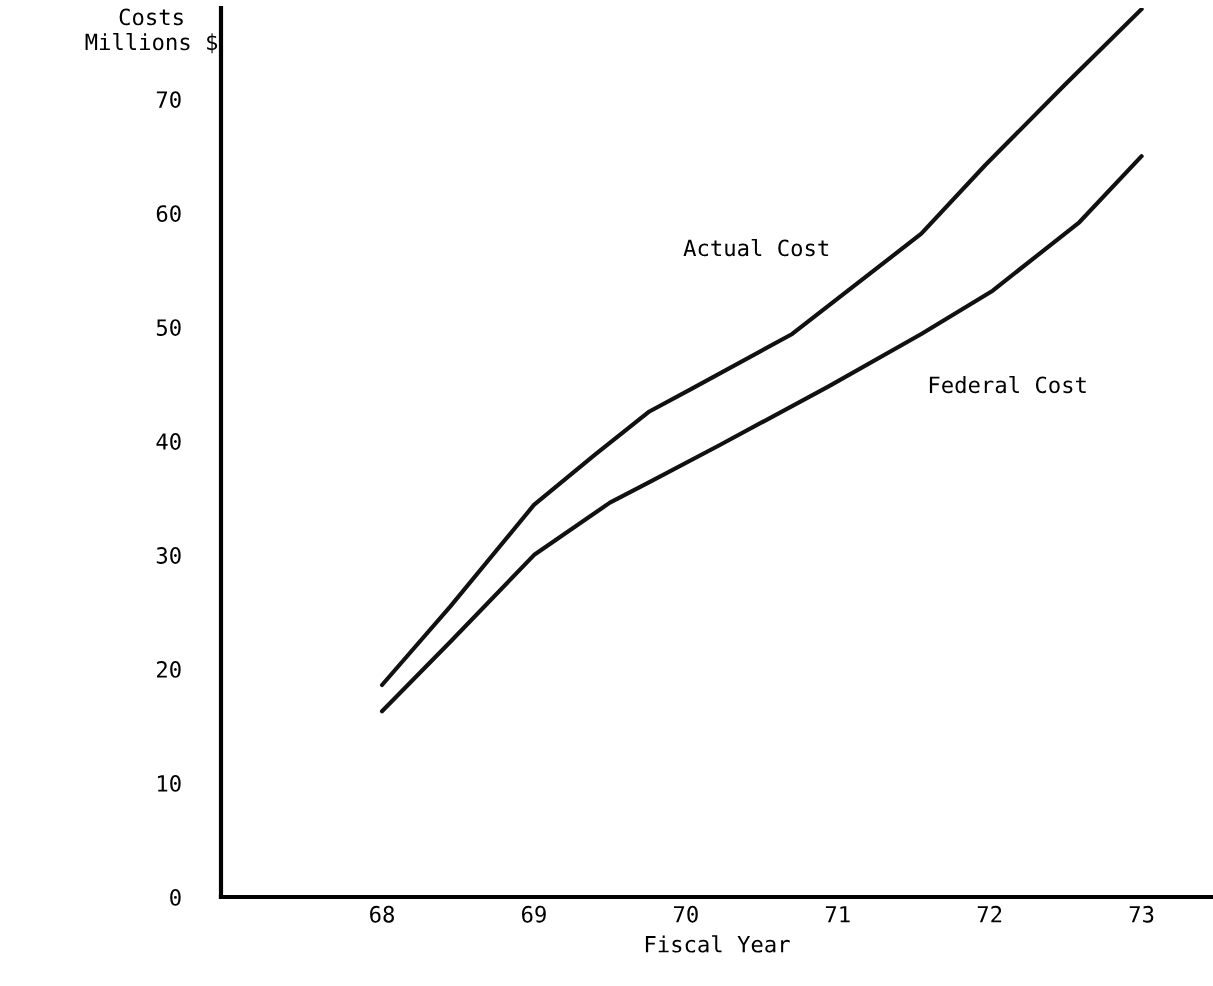  I want to click on annotation: Actual Cost, so click(756, 248).